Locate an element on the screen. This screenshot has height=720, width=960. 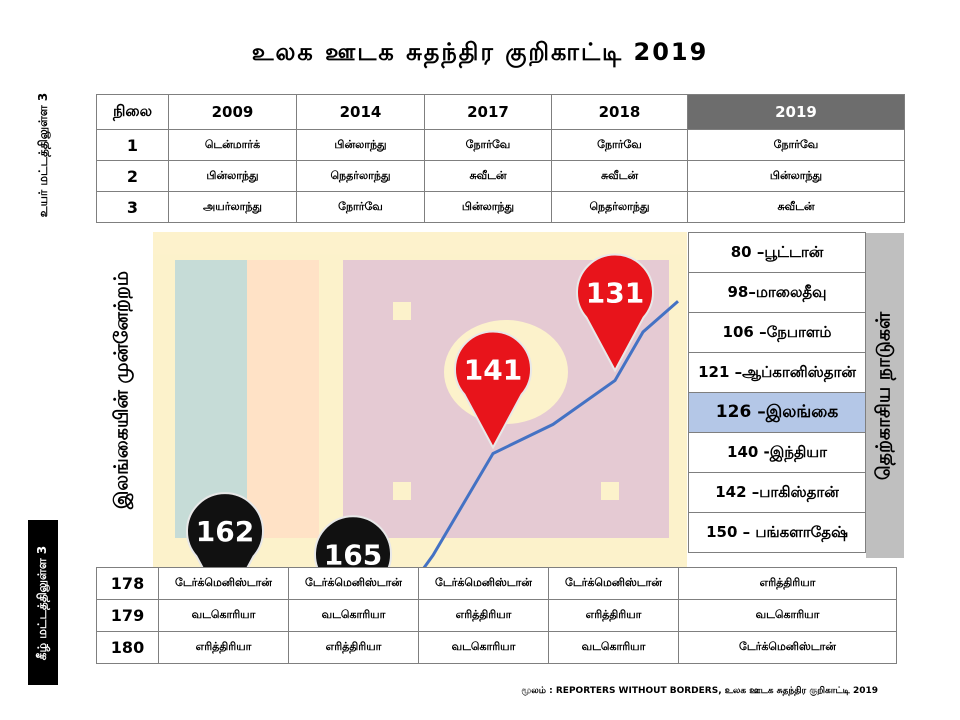
chart-axis-label: இலங்கையின் முன்னேற்றம் is located at coordinates (121, 390).